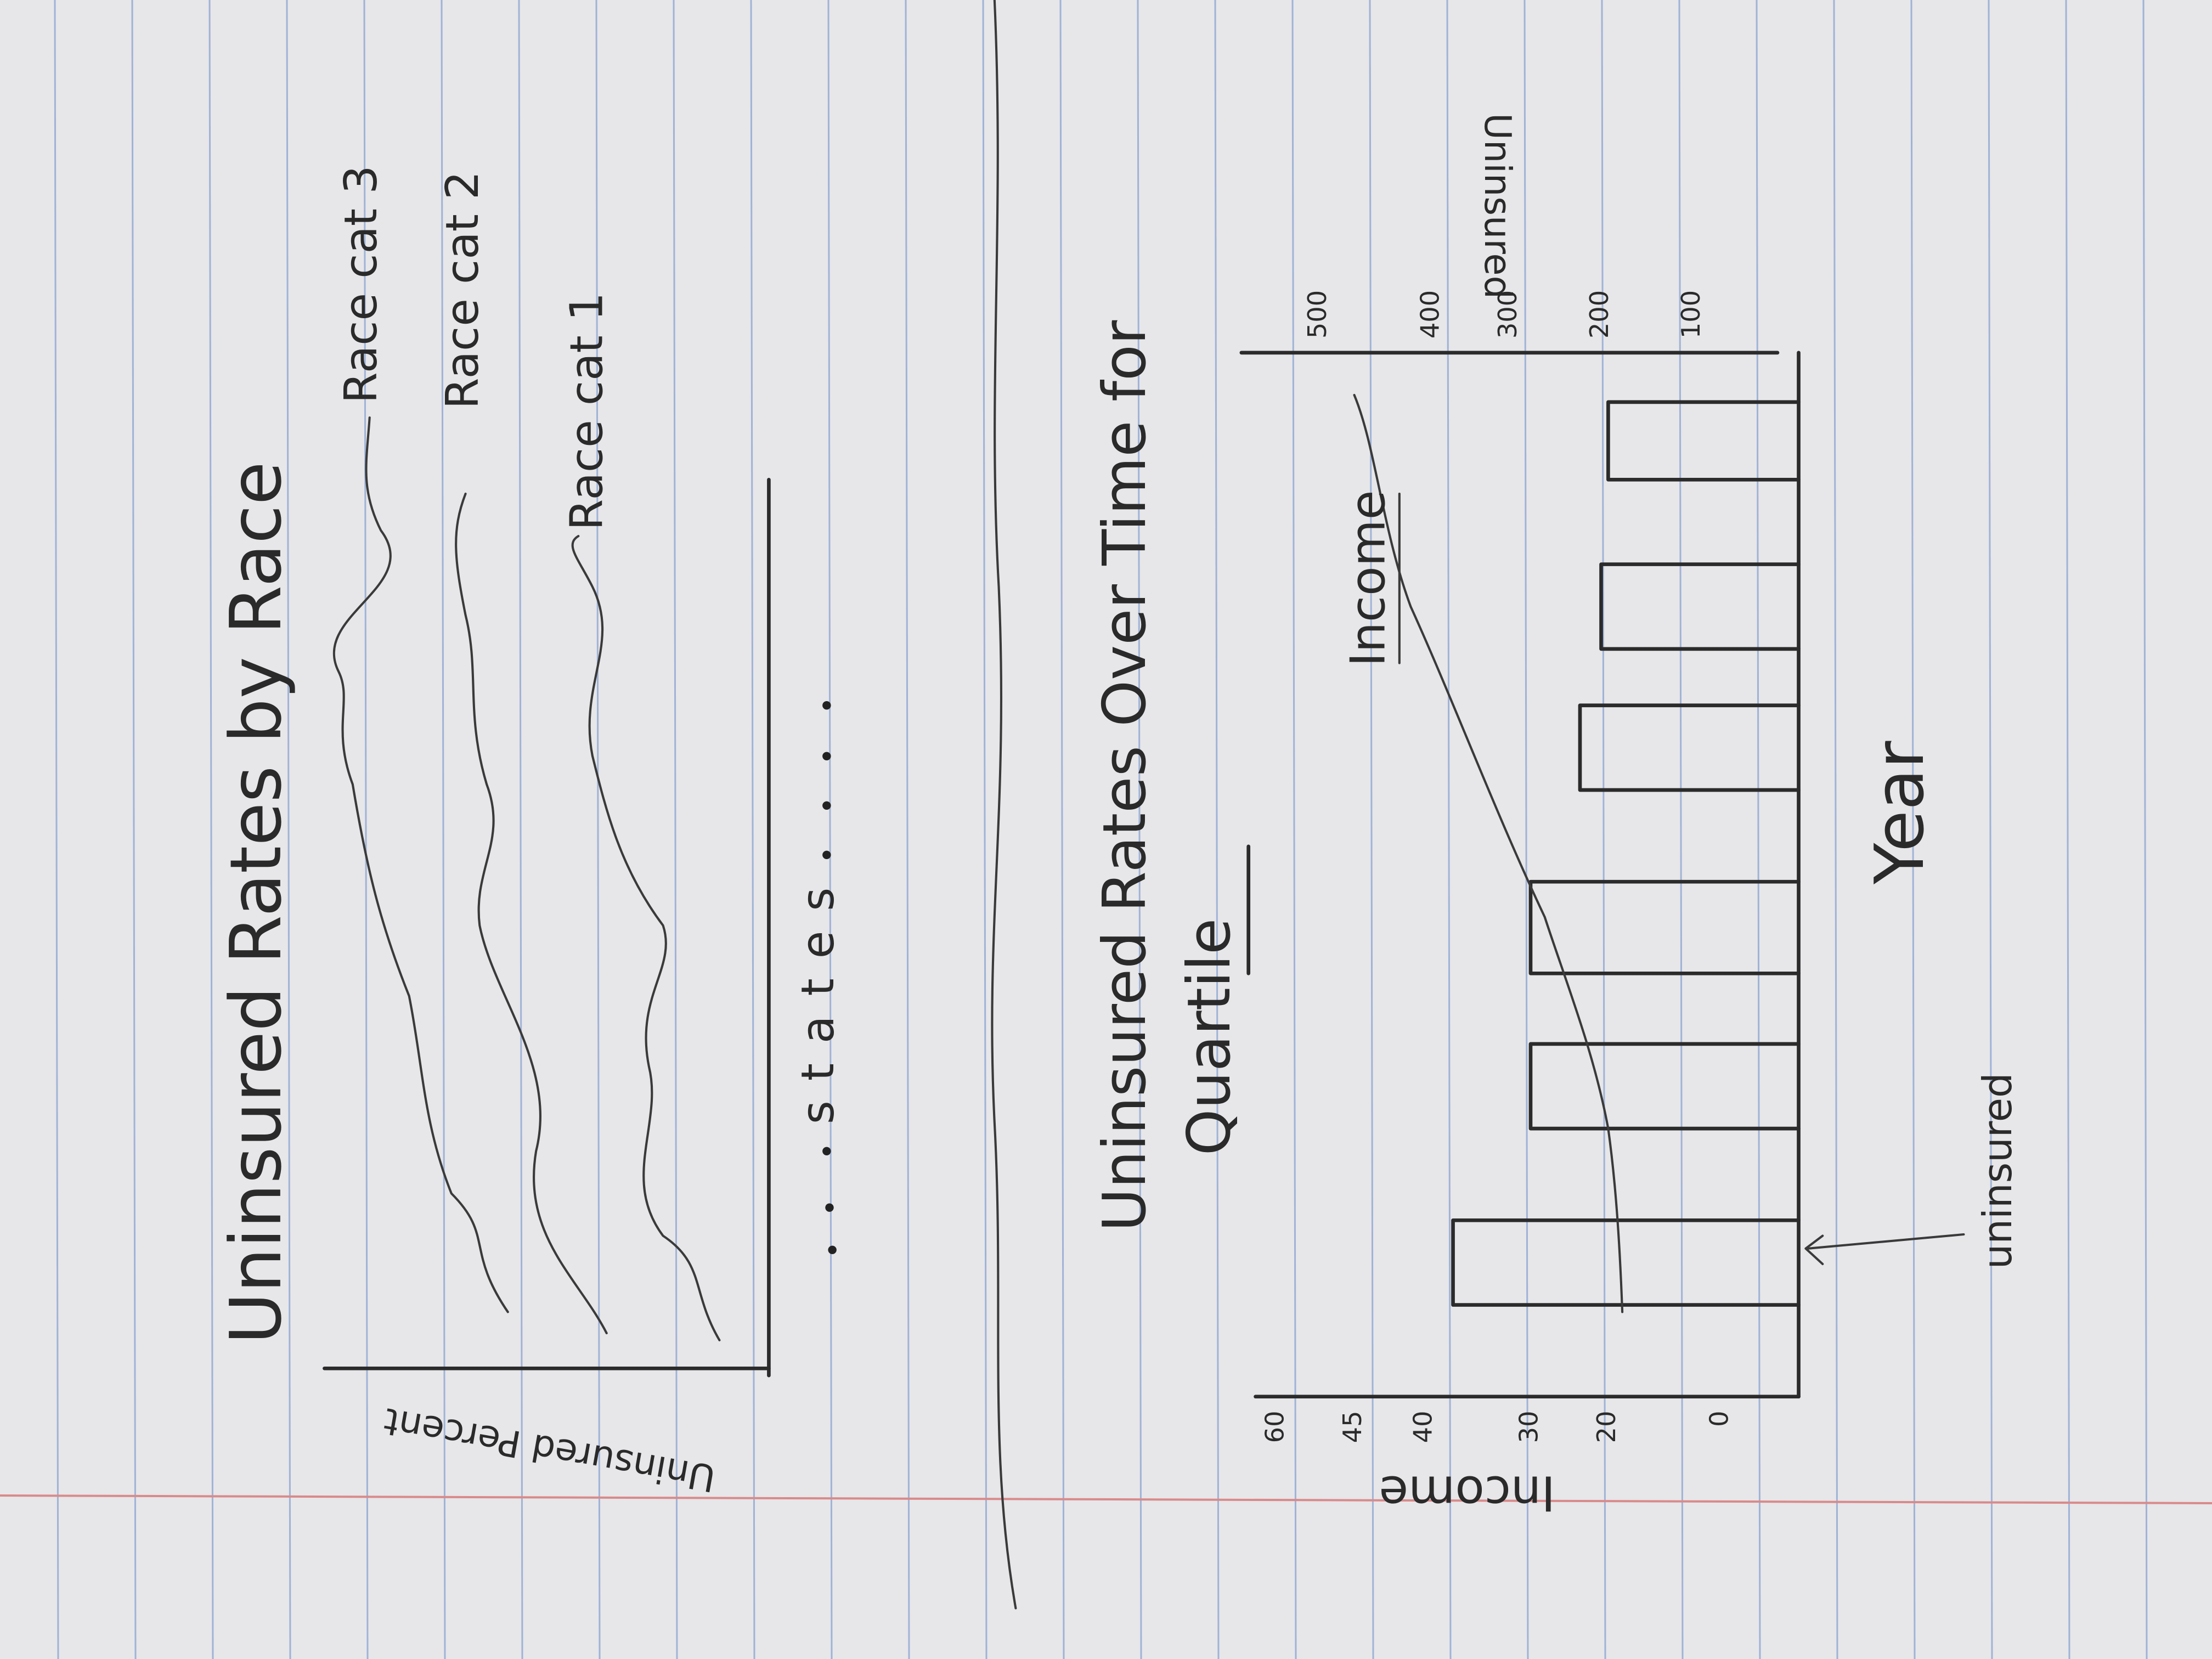 The height and width of the screenshot is (1659, 2212). I want to click on left-tick-label: 40, so click(1423, 1427).